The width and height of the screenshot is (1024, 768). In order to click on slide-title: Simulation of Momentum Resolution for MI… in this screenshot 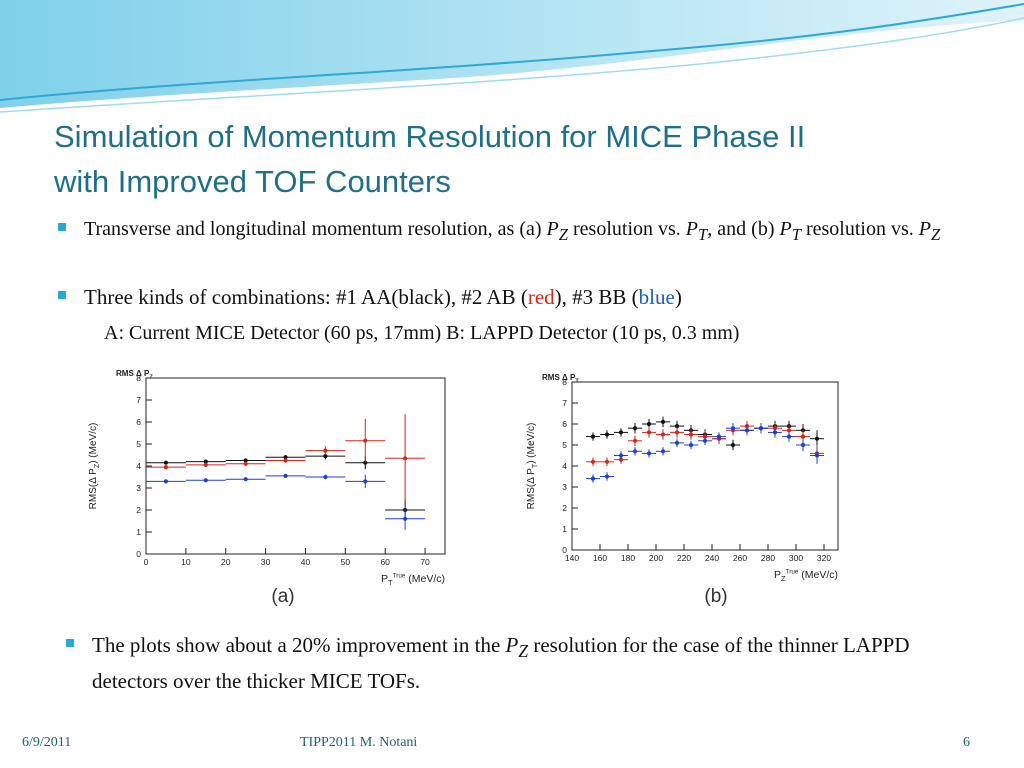, I will do `click(524, 159)`.